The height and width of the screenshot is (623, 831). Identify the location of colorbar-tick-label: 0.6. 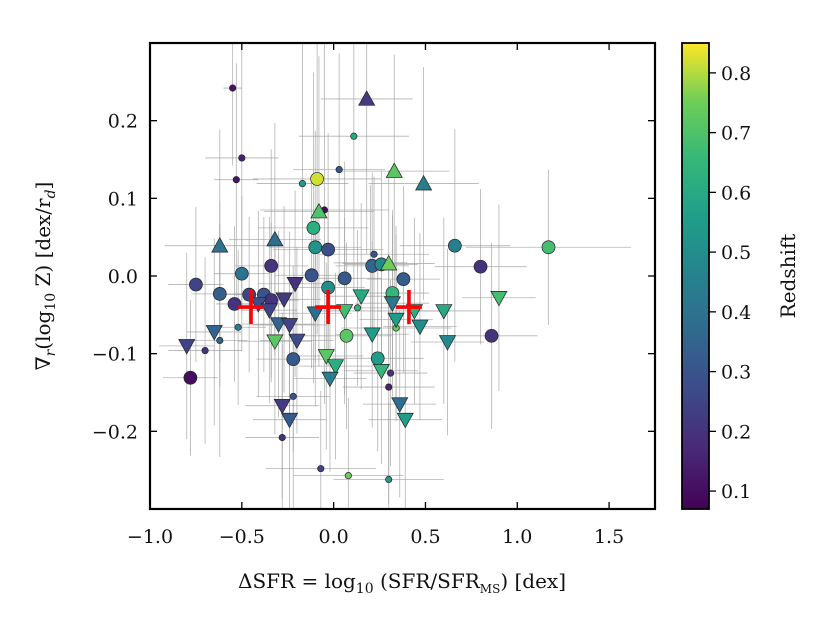
(736, 193).